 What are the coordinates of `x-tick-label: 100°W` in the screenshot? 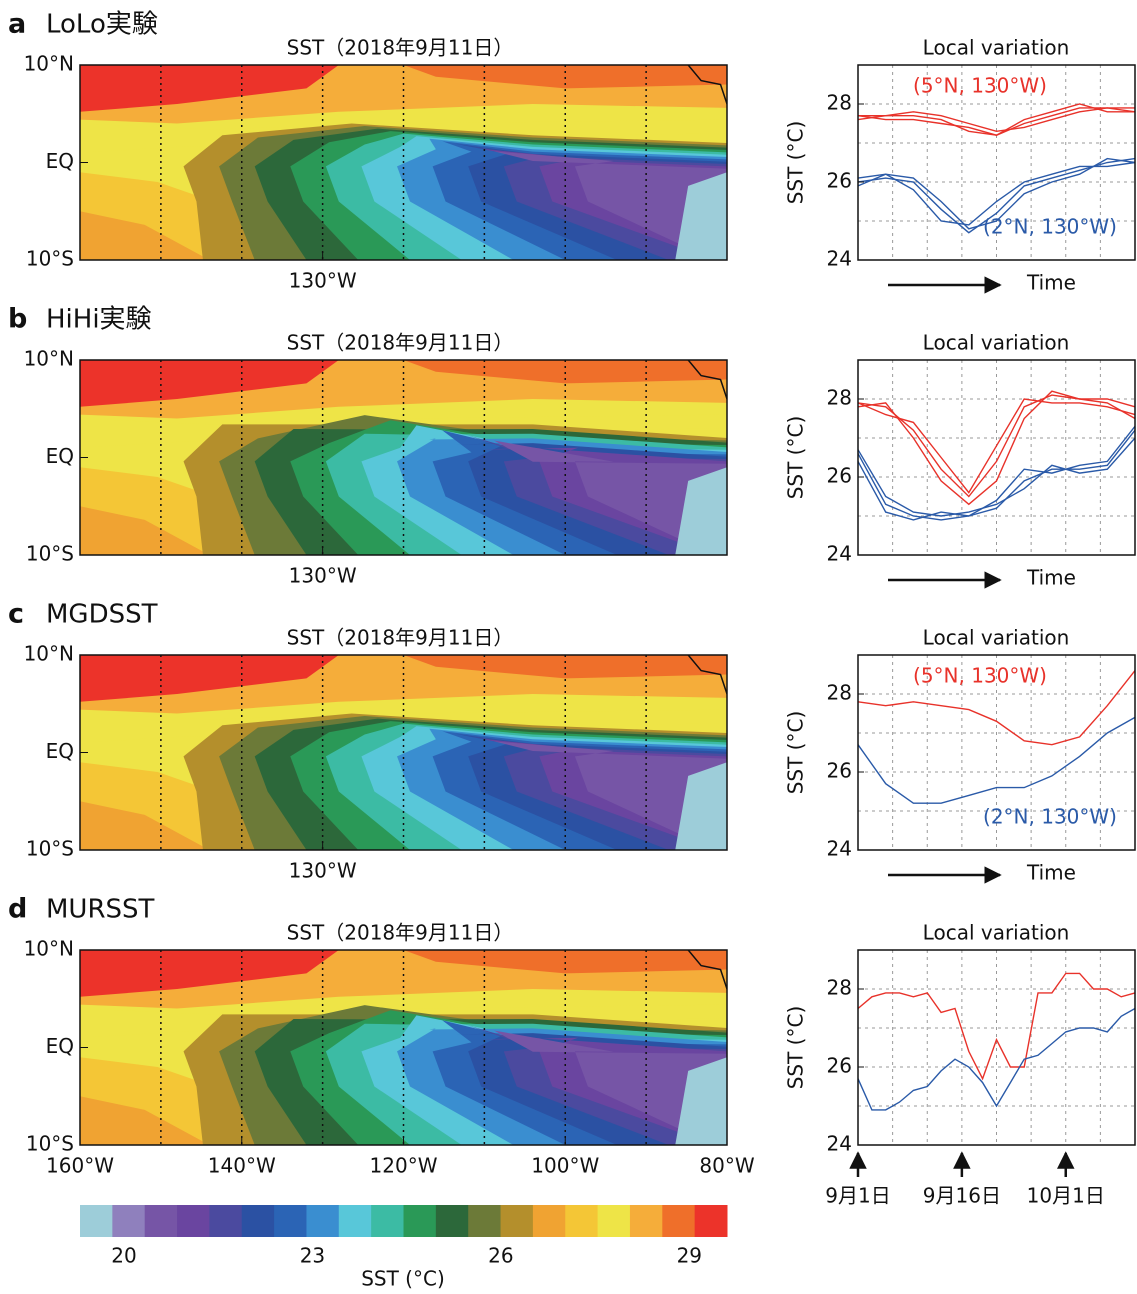 It's located at (565, 1166).